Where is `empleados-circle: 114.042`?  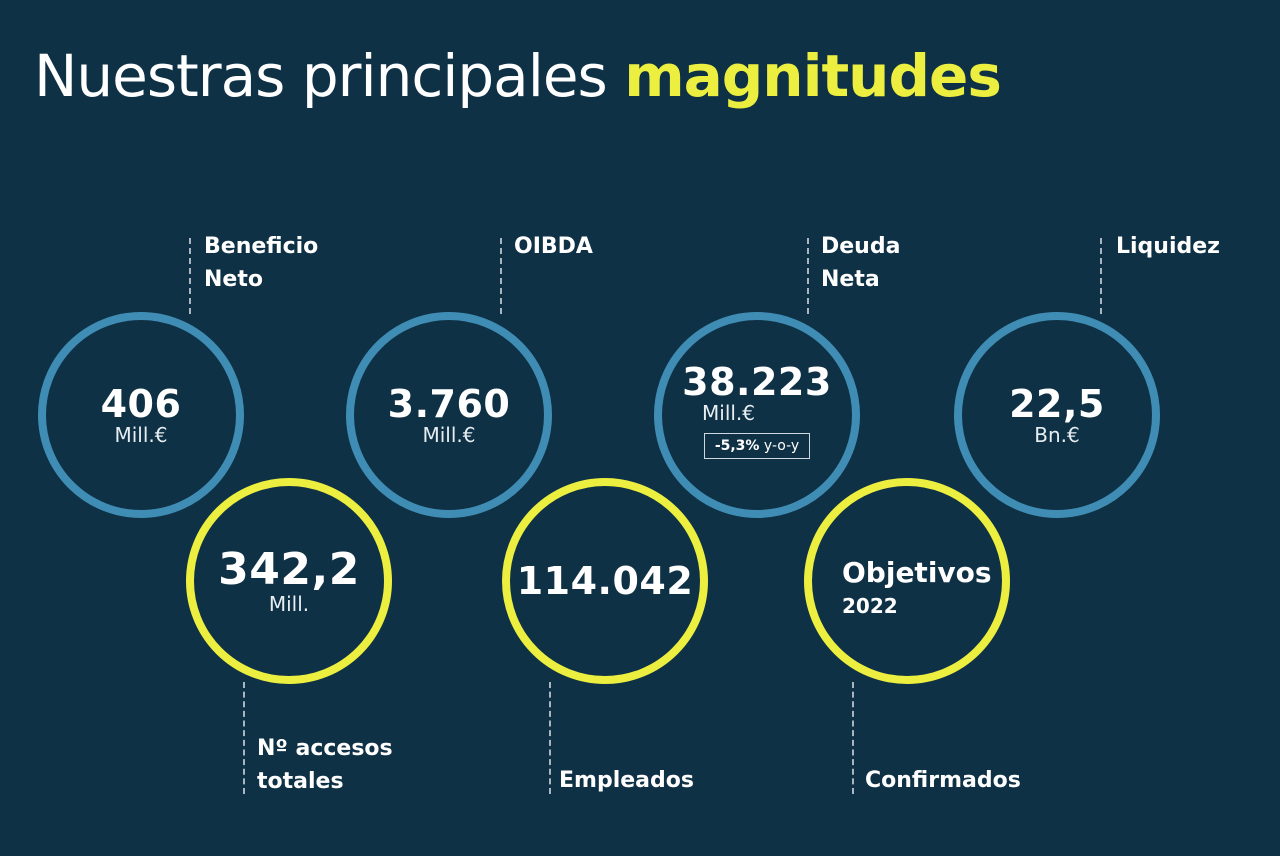
empleados-circle: 114.042 is located at coordinates (605, 581).